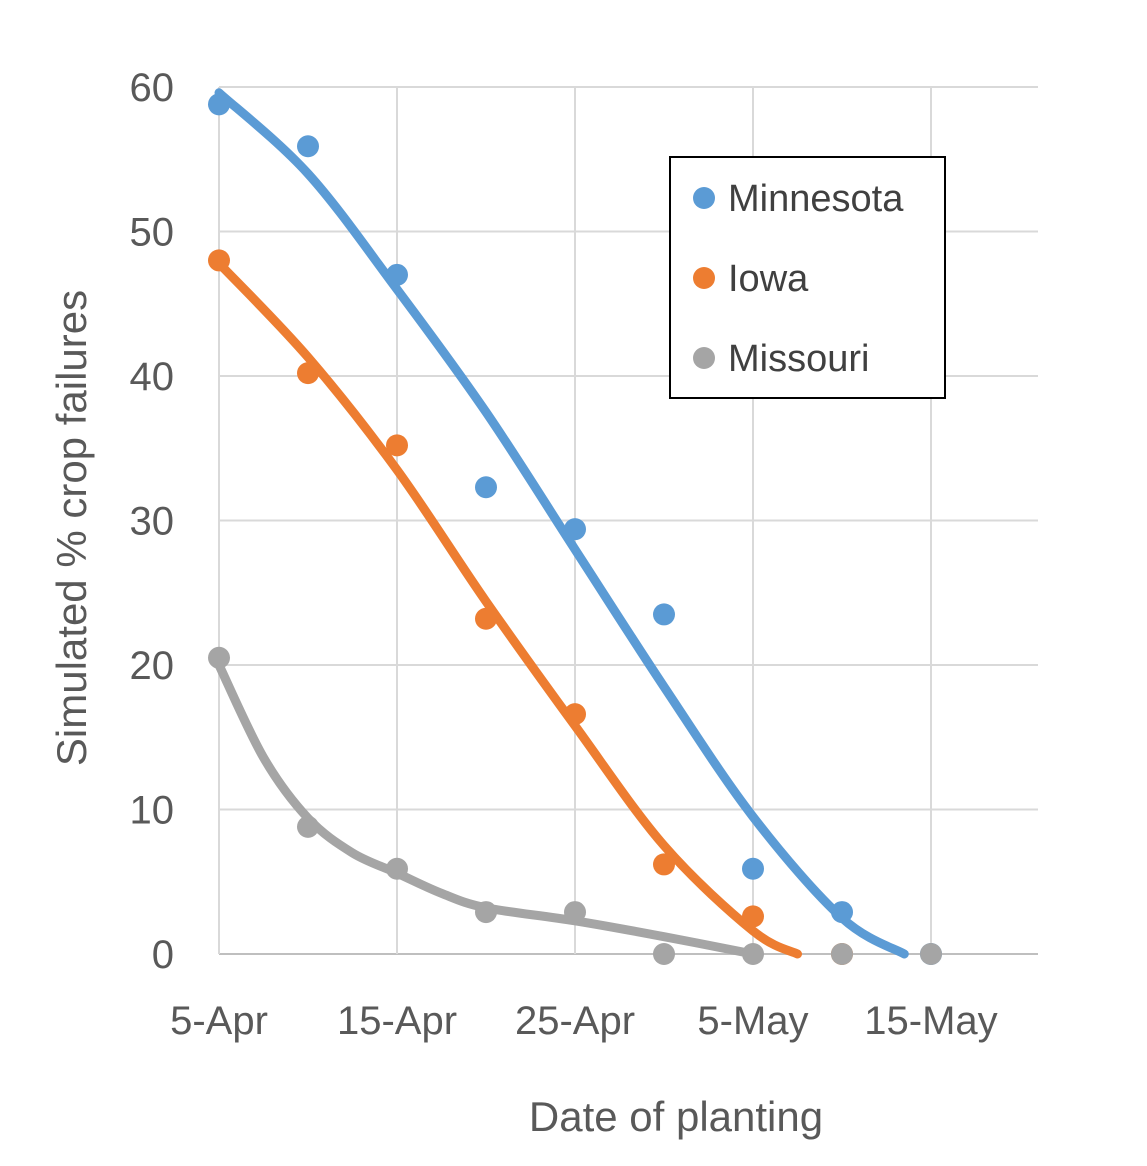 The height and width of the screenshot is (1166, 1147). What do you see at coordinates (704, 358) in the screenshot?
I see `legend-marker-missouri` at bounding box center [704, 358].